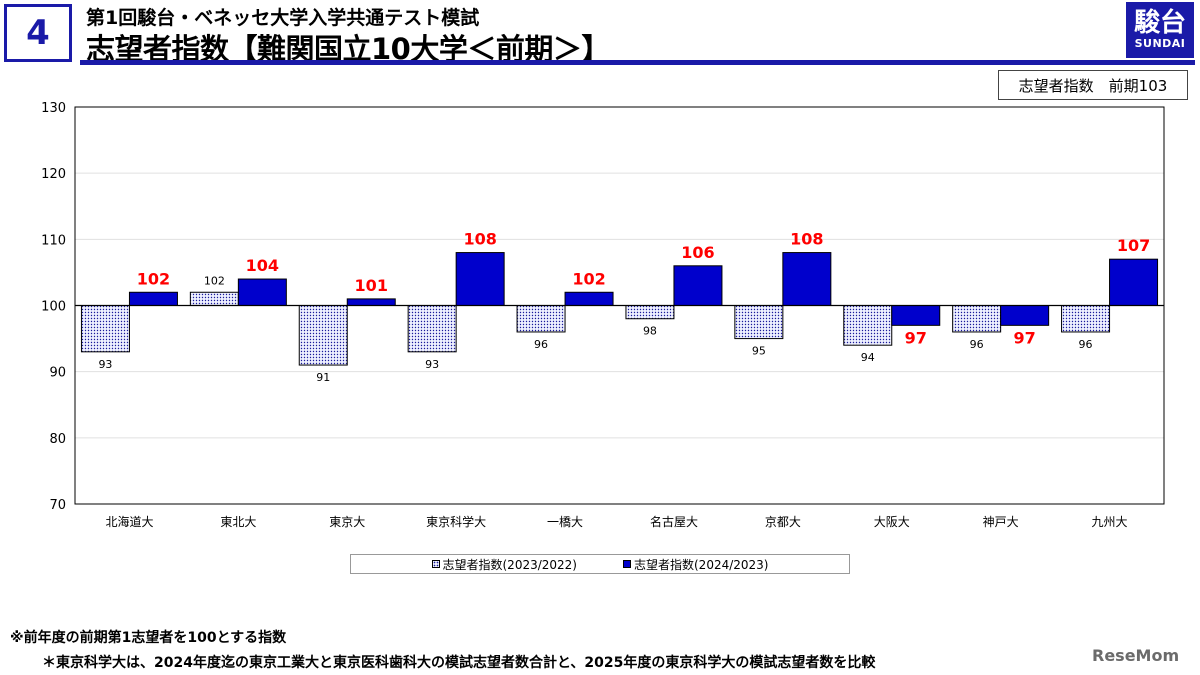  Describe the element at coordinates (701, 564) in the screenshot. I see `legend-label-2024: 志望者指数(2024/2023)` at that location.